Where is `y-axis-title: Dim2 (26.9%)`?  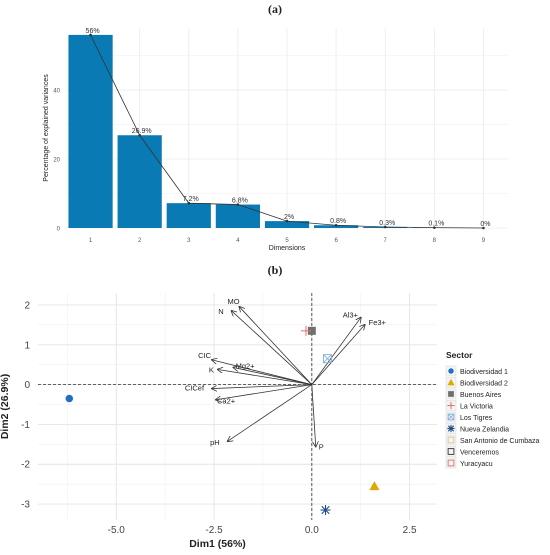
y-axis-title: Dim2 (26.9%) is located at coordinates (5, 406).